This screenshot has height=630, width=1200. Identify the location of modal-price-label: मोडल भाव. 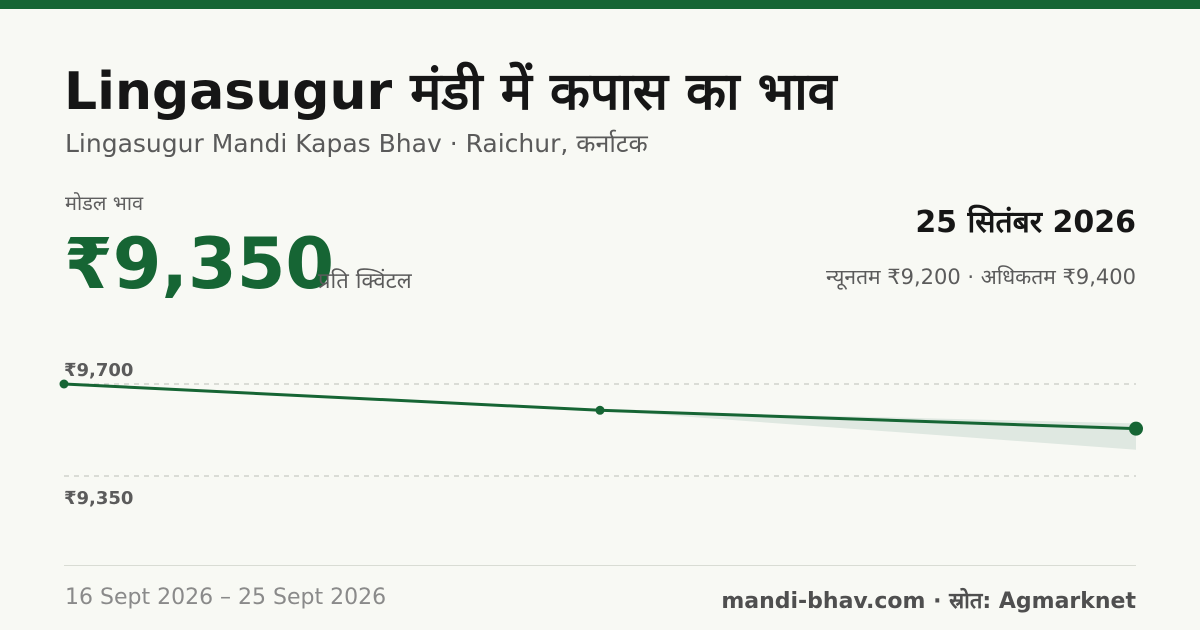
(104, 203).